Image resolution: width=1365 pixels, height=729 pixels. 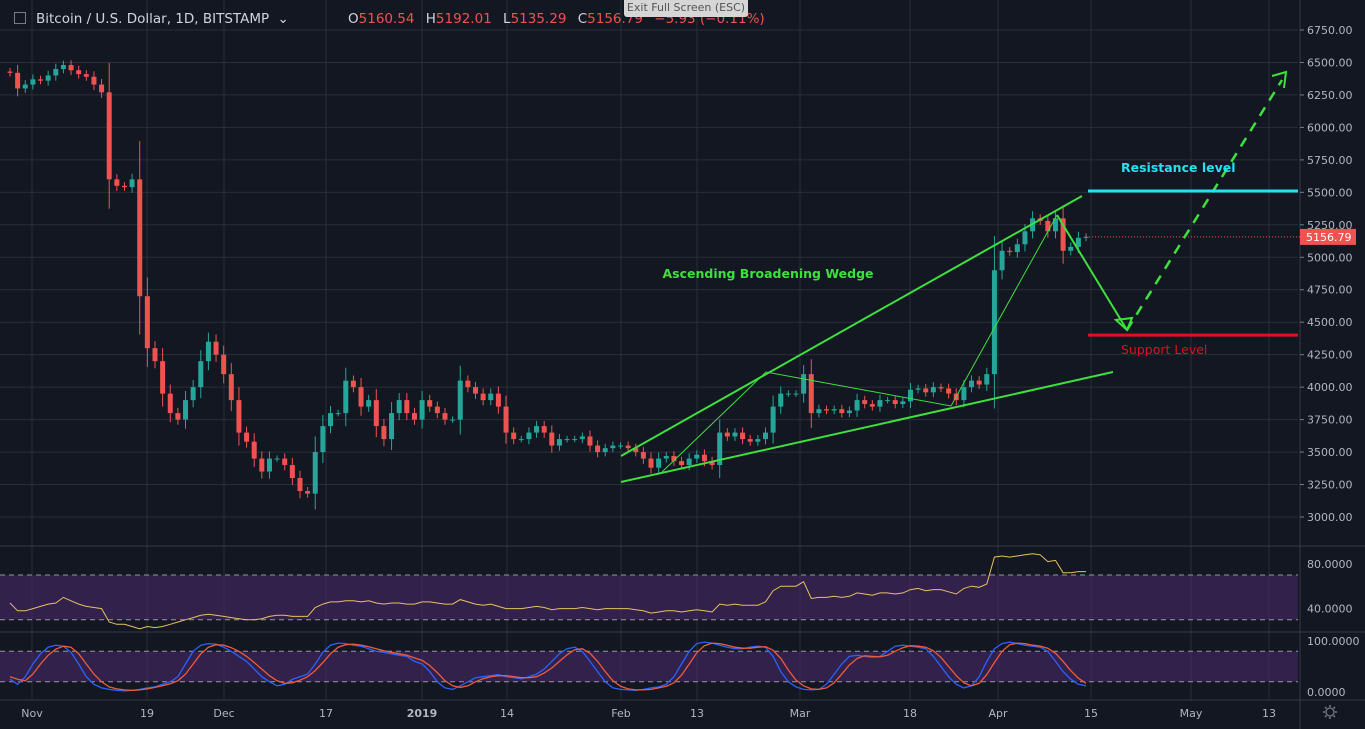 I want to click on gear-icon, so click(x=1330, y=712).